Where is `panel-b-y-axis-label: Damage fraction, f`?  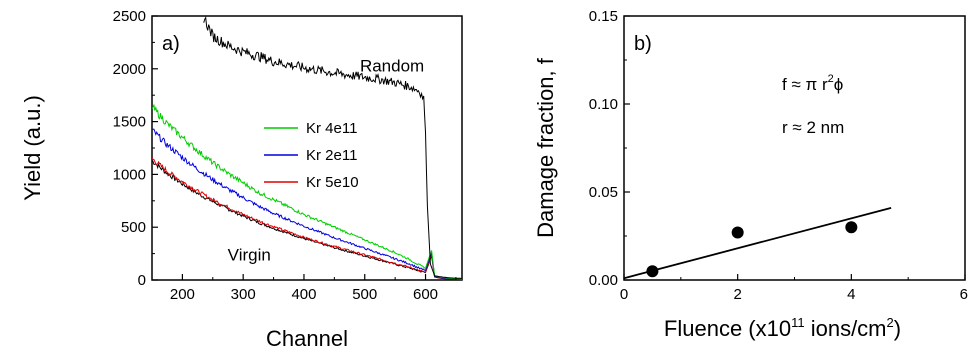 panel-b-y-axis-label: Damage fraction, f is located at coordinates (545, 147).